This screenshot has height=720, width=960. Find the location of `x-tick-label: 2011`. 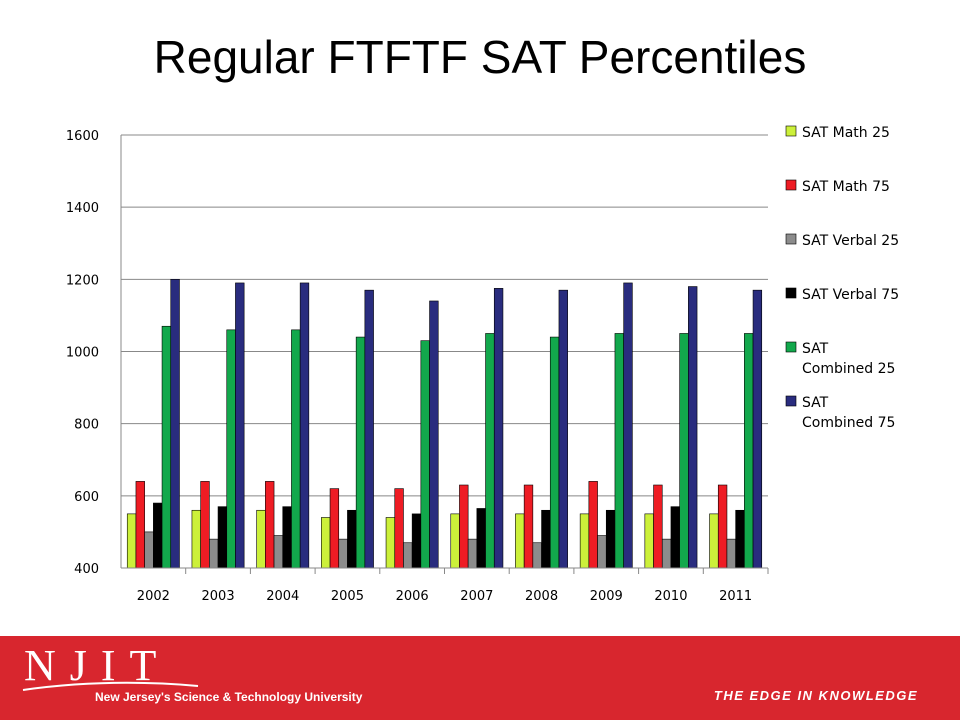

x-tick-label: 2011 is located at coordinates (735, 596).